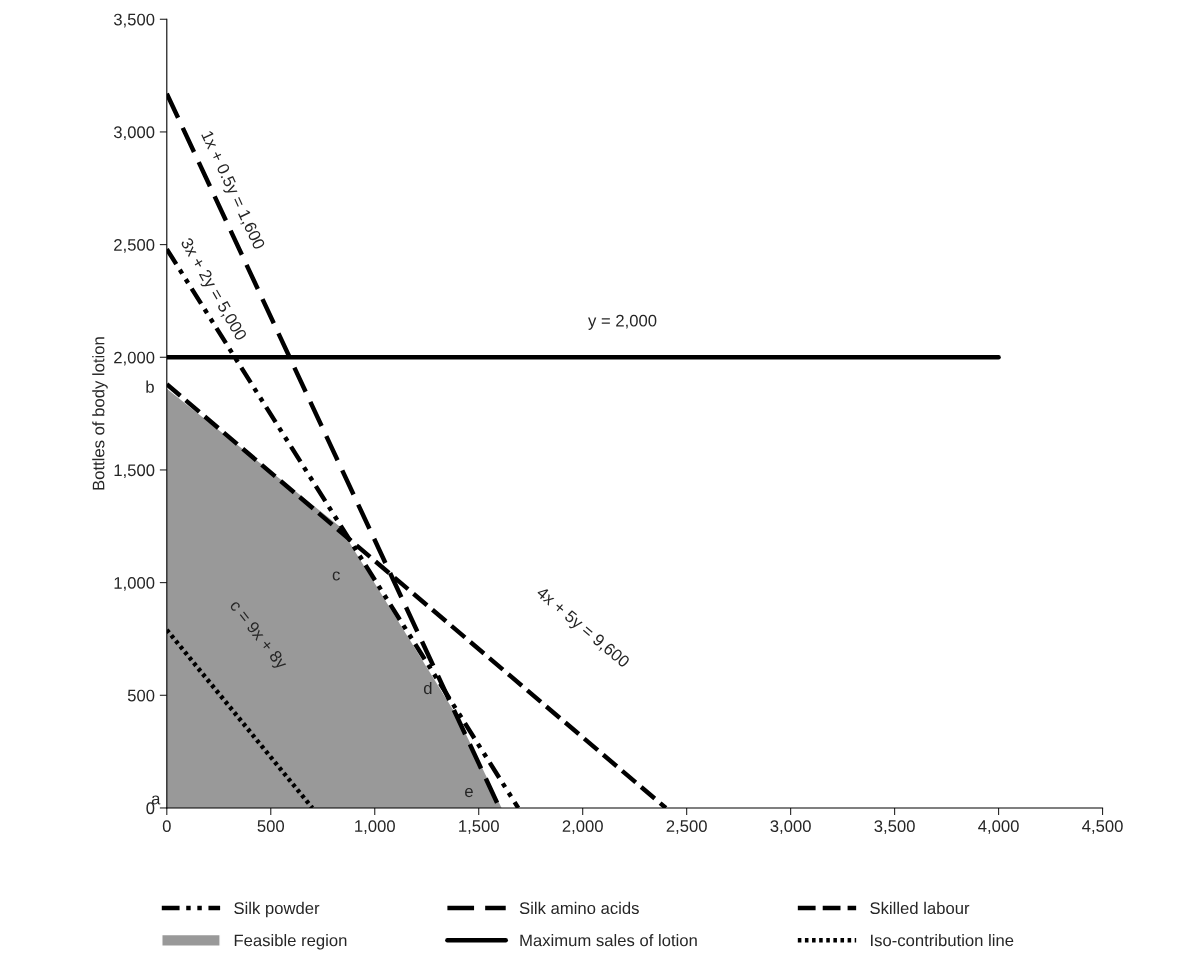 The width and height of the screenshot is (1183, 963). I want to click on text: b, so click(150, 386).